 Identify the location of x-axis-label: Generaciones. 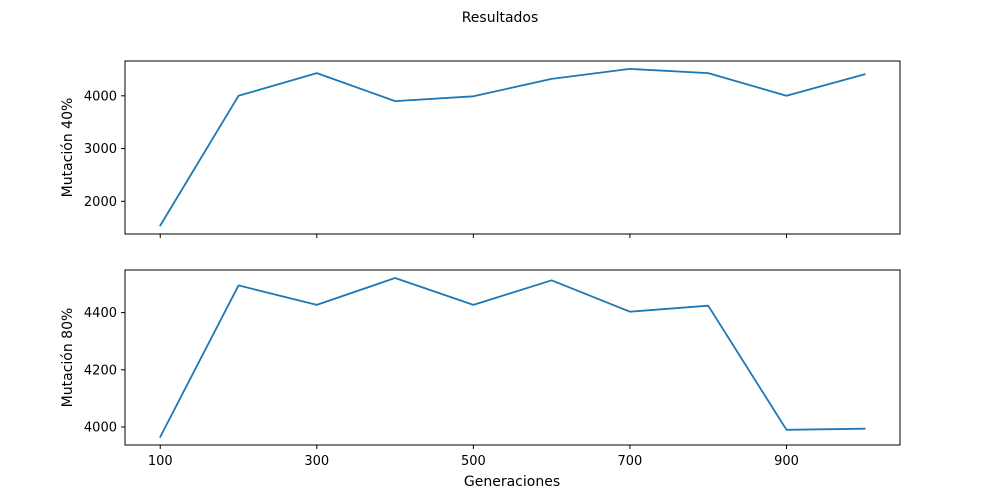
(512, 482).